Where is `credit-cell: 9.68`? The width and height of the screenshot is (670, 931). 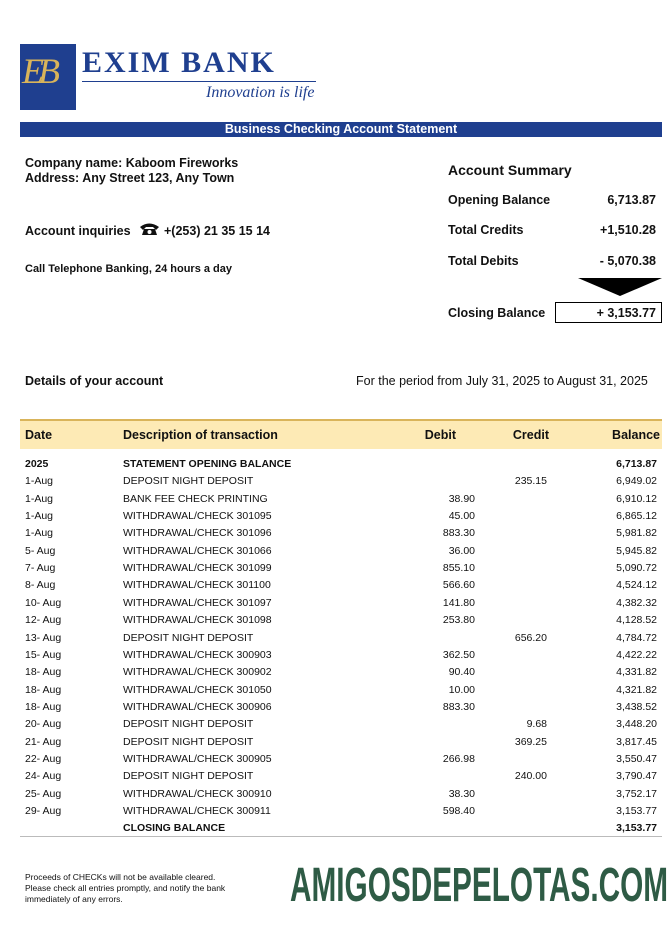 credit-cell: 9.68 is located at coordinates (536, 724).